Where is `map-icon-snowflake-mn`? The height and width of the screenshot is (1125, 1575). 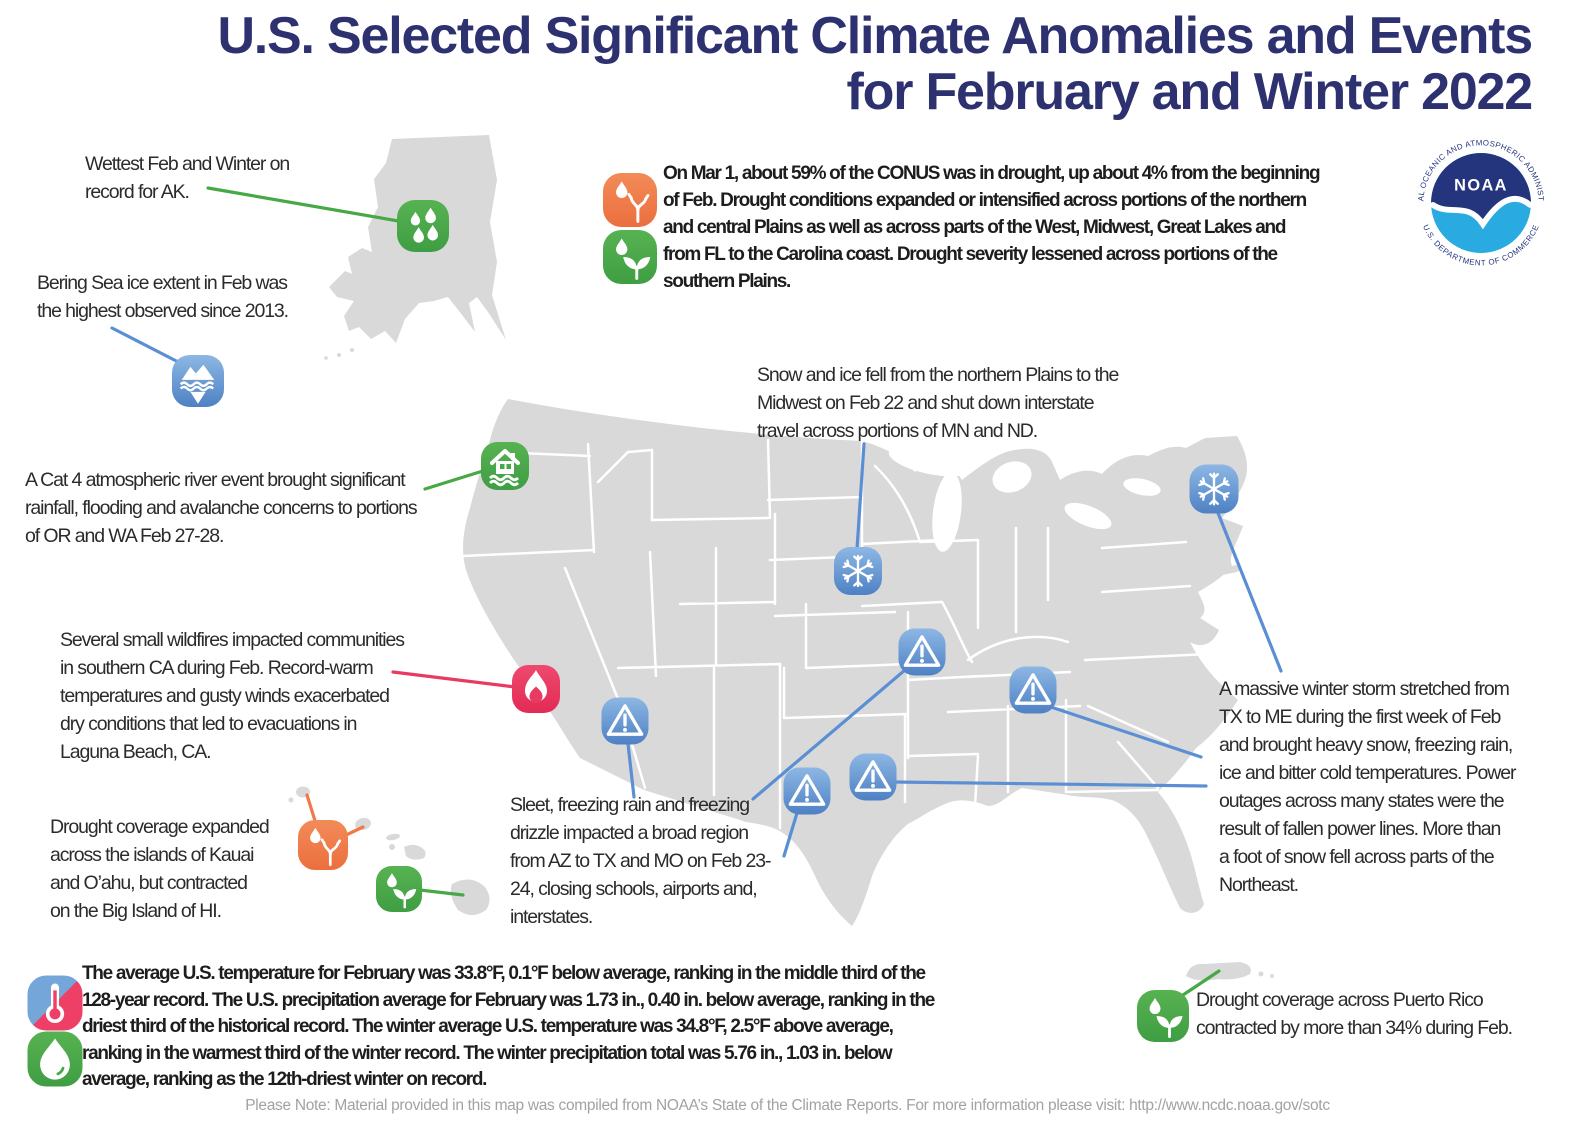 map-icon-snowflake-mn is located at coordinates (858, 571).